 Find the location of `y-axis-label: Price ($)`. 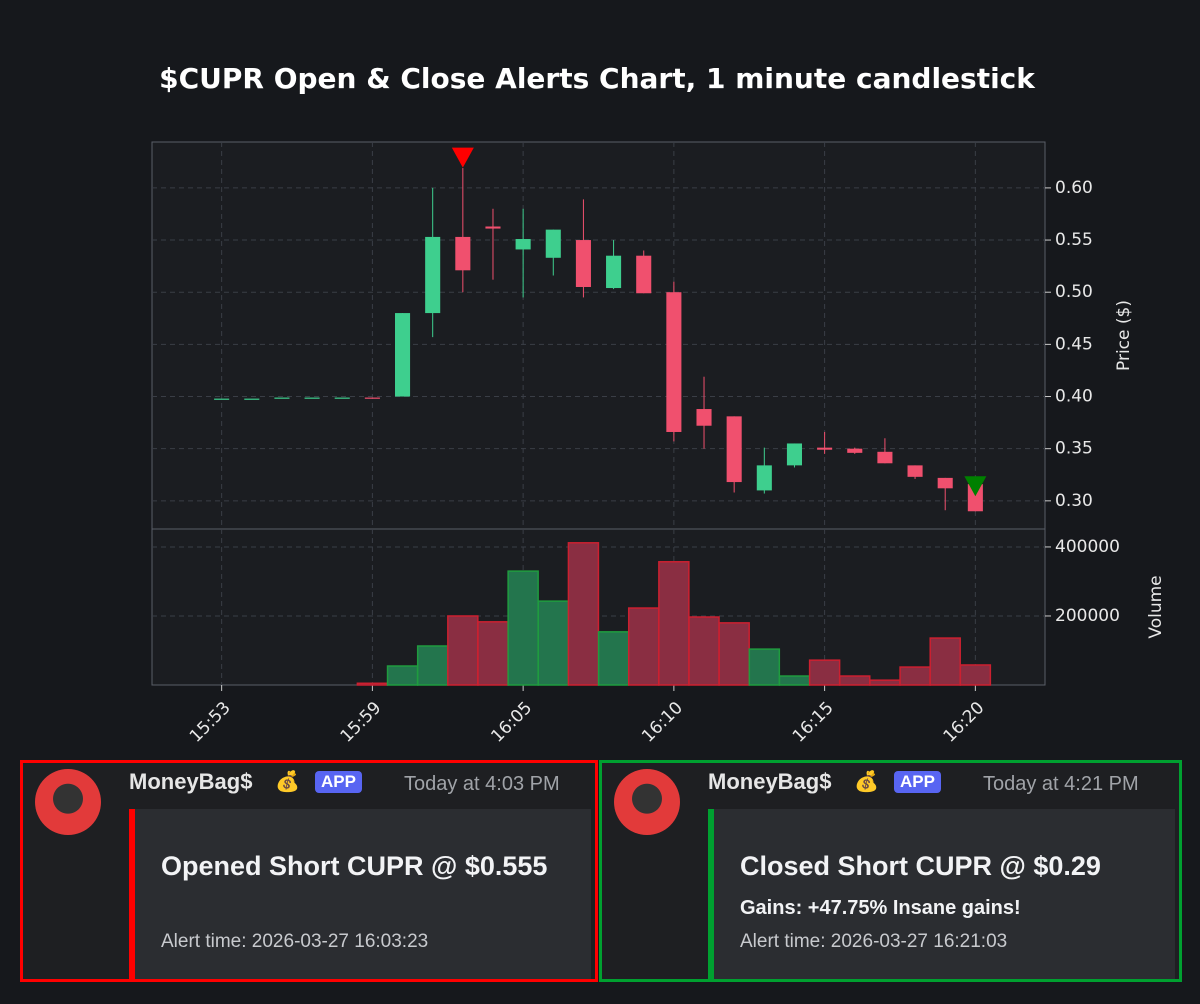

y-axis-label: Price ($) is located at coordinates (1124, 335).